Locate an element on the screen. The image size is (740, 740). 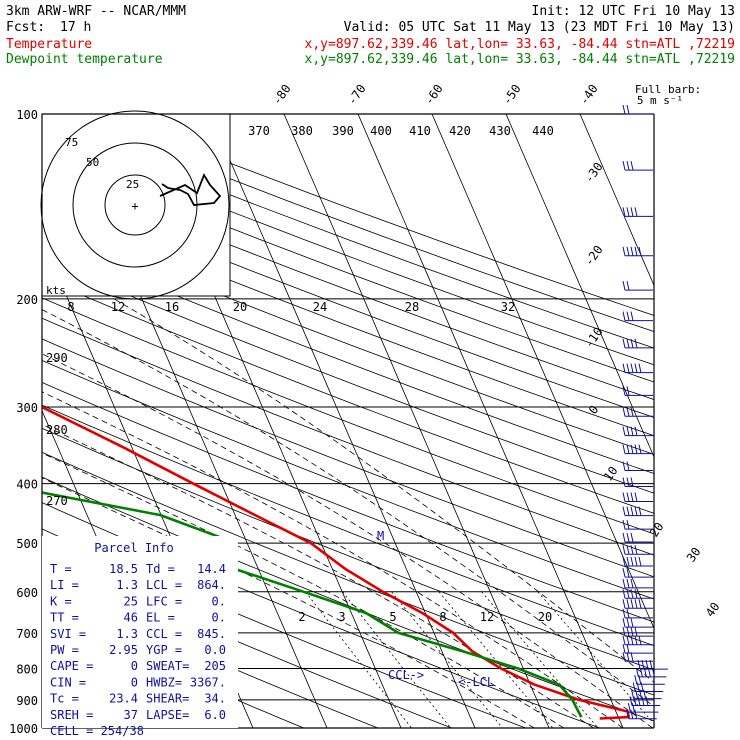
parcel-stat-label: EL = is located at coordinates (160, 618).